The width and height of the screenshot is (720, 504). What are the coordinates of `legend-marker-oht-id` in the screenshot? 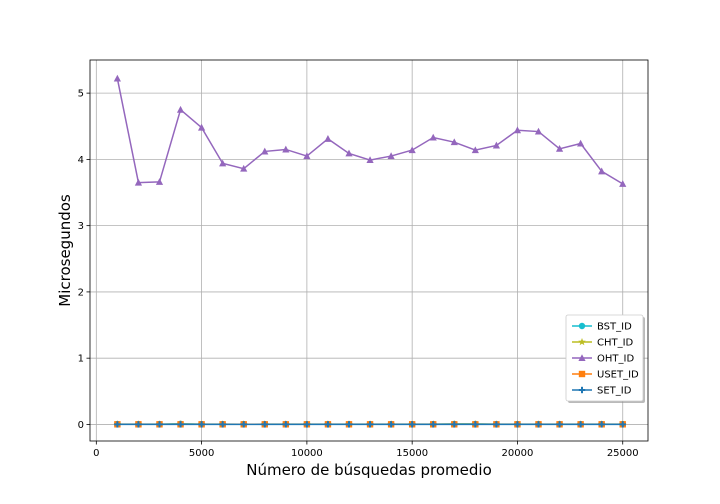 It's located at (582, 357).